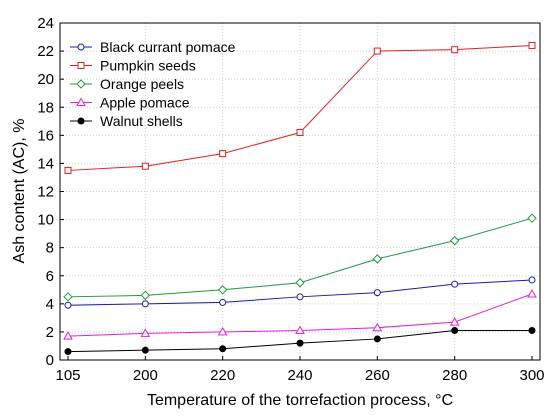 The width and height of the screenshot is (550, 419). Describe the element at coordinates (50, 360) in the screenshot. I see `y-tick-label: 0` at that location.